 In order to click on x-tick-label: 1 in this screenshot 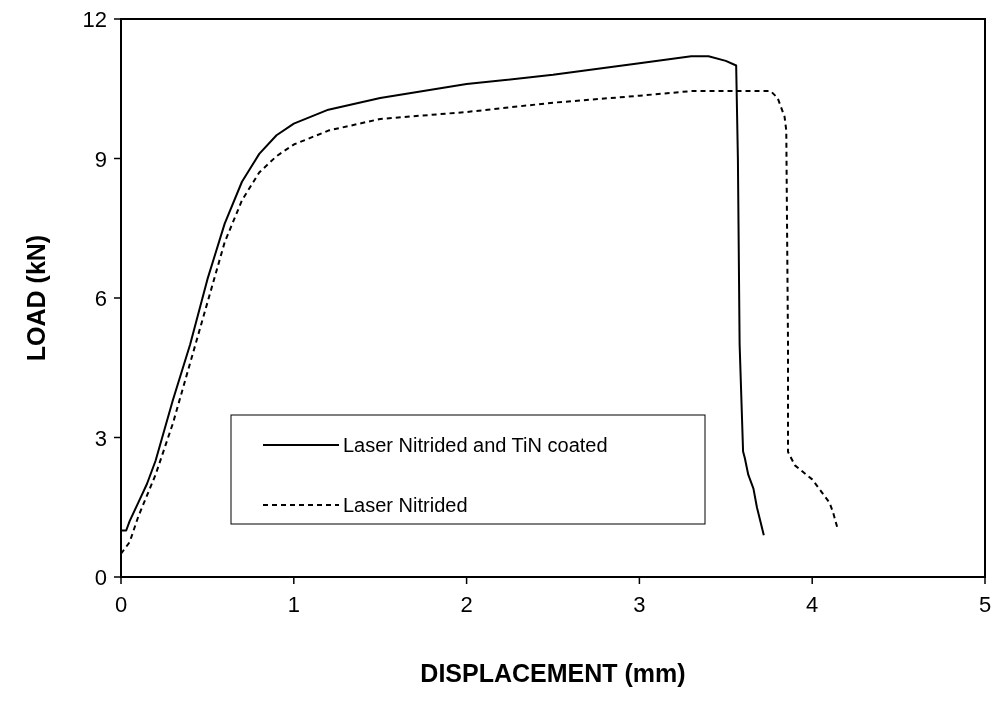, I will do `click(293, 604)`.